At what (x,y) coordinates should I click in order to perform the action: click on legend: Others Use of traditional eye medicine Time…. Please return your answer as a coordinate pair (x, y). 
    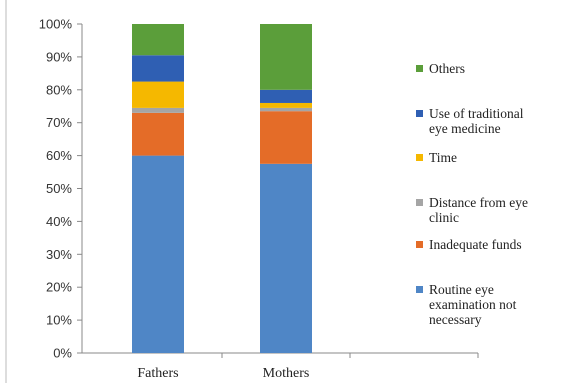
    Looking at the image, I should click on (472, 194).